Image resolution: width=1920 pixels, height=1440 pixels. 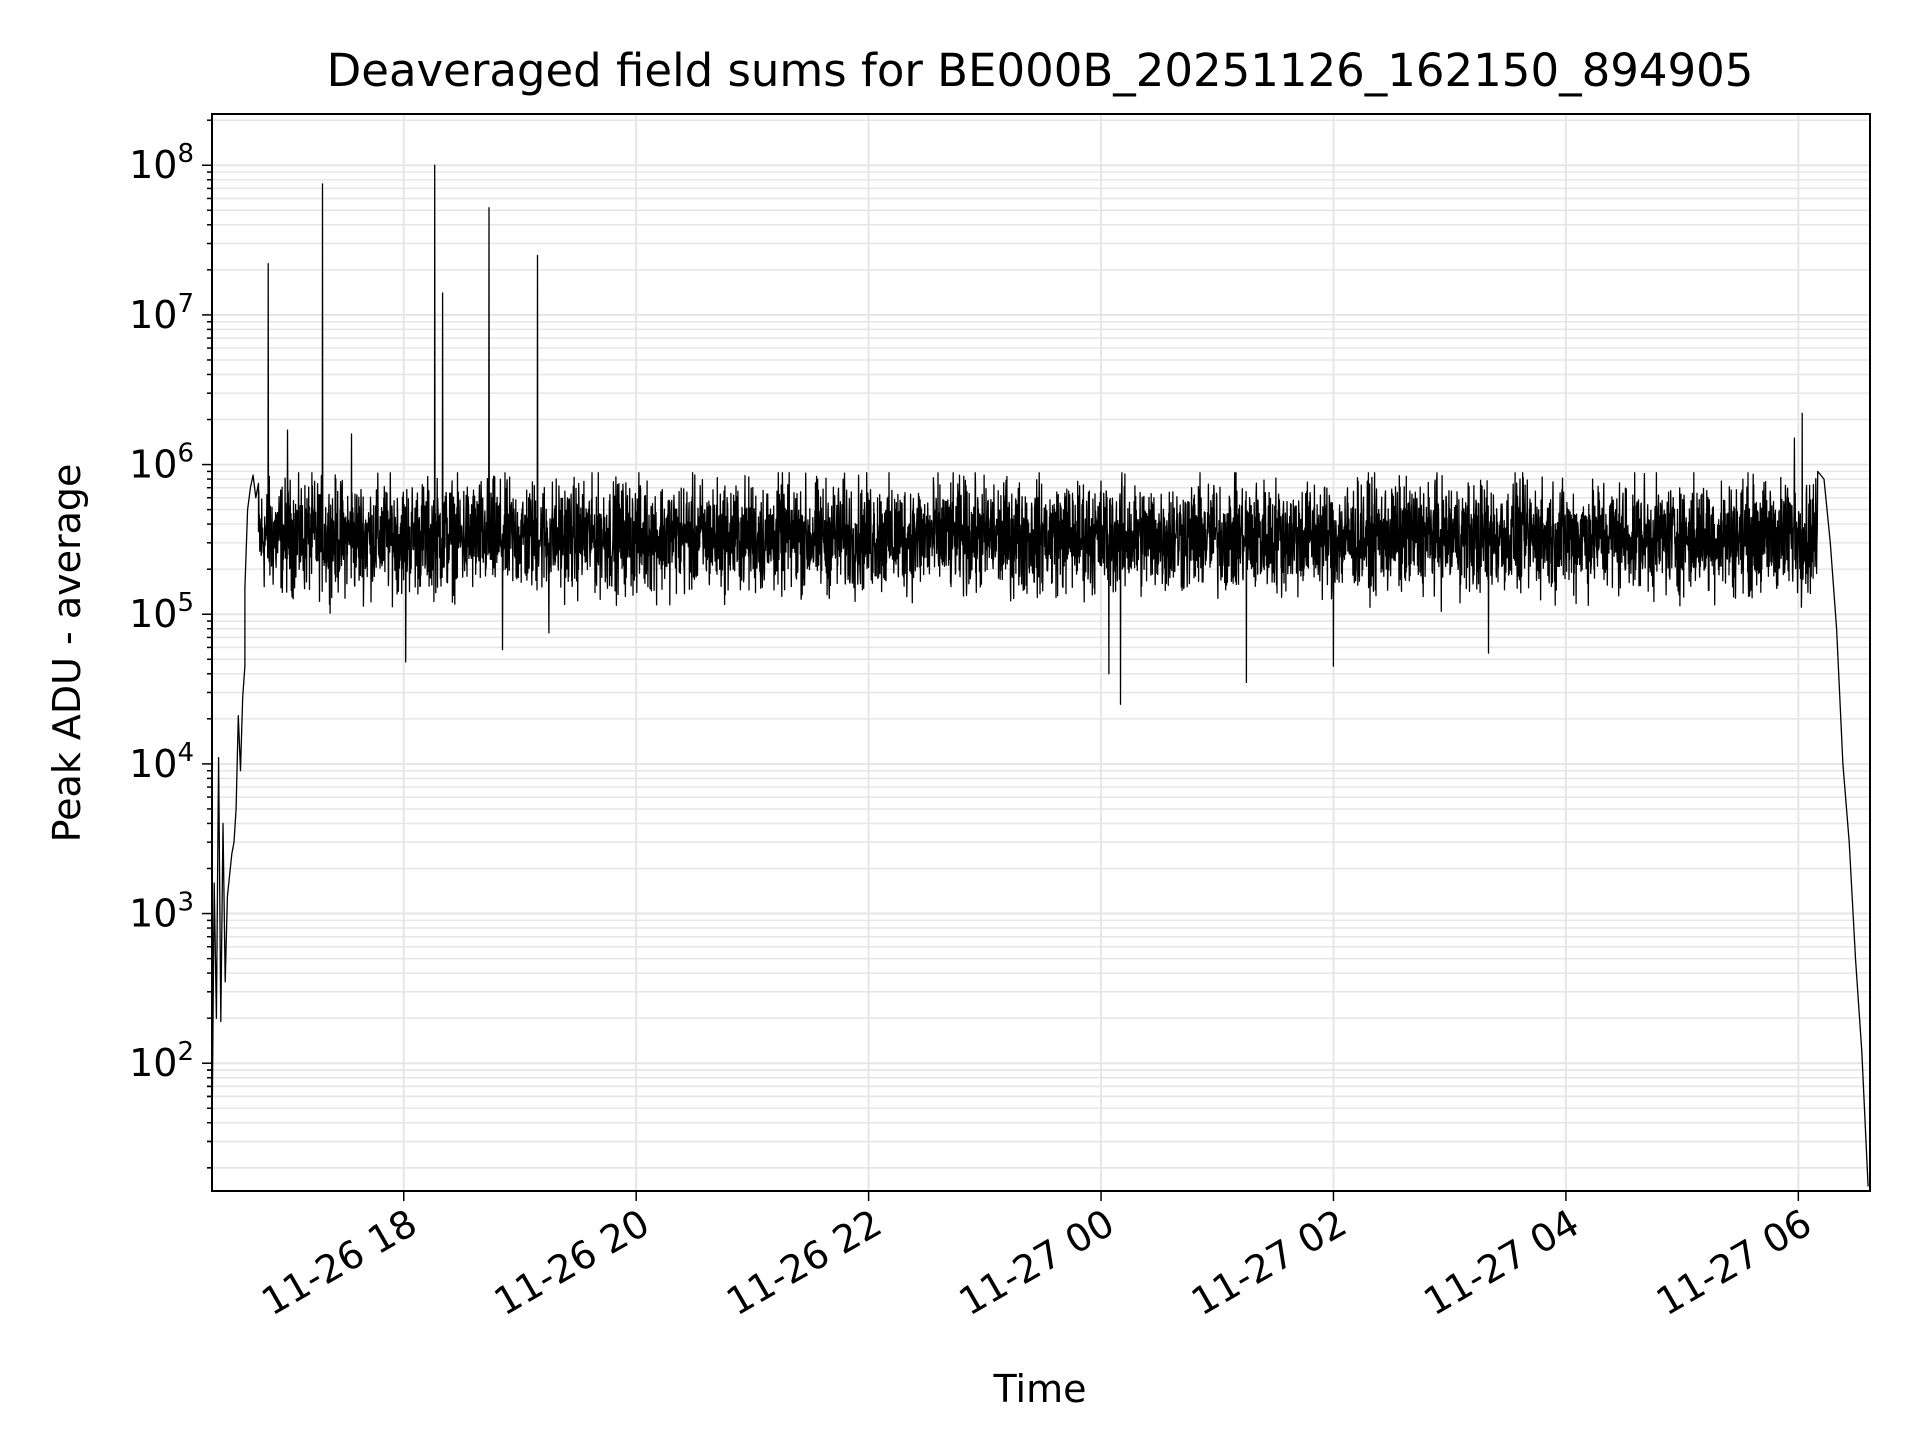 I want to click on y-axis-label: Peak ADU - average, so click(x=67, y=653).